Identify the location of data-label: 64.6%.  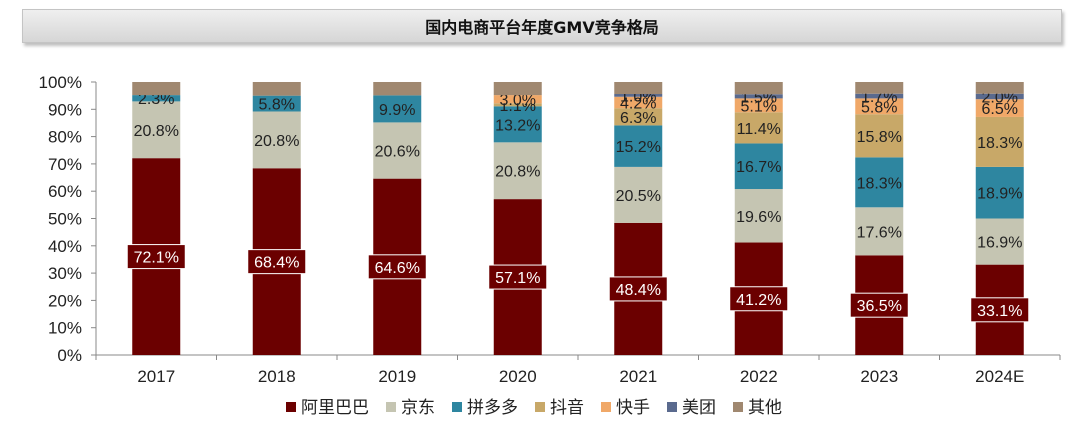
(397, 268).